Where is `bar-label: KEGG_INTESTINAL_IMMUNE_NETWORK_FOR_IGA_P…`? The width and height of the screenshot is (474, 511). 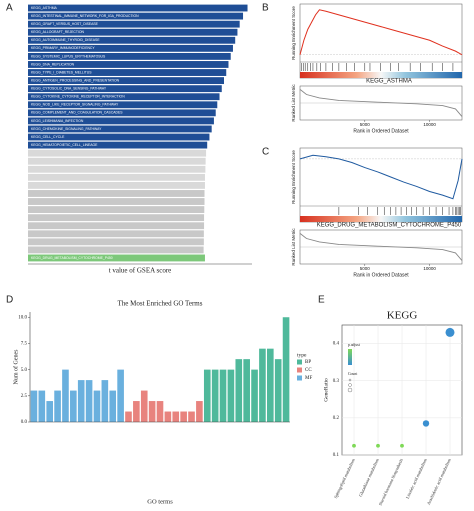 bar-label: KEGG_INTESTINAL_IMMUNE_NETWORK_FOR_IGA_P… is located at coordinates (85, 16).